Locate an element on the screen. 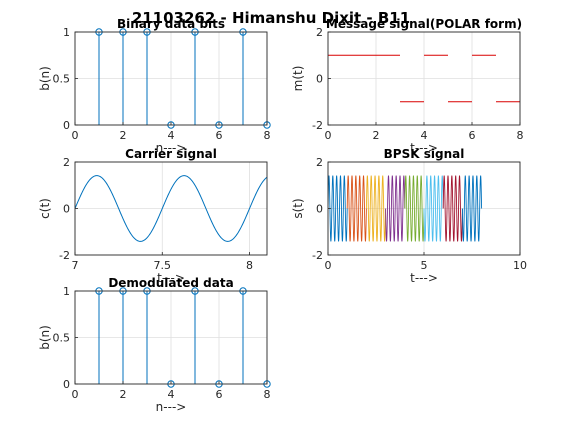  x-tick-label: 7 is located at coordinates (75, 265).